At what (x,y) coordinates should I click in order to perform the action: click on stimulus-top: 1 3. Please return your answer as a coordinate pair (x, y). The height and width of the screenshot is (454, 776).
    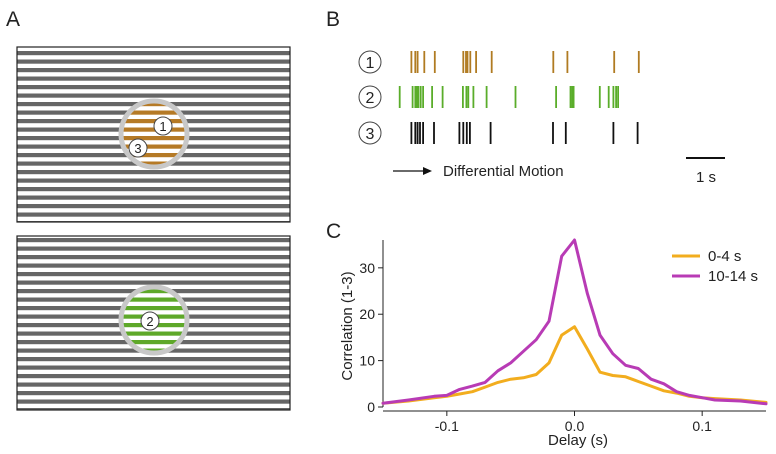
    Looking at the image, I should click on (153, 134).